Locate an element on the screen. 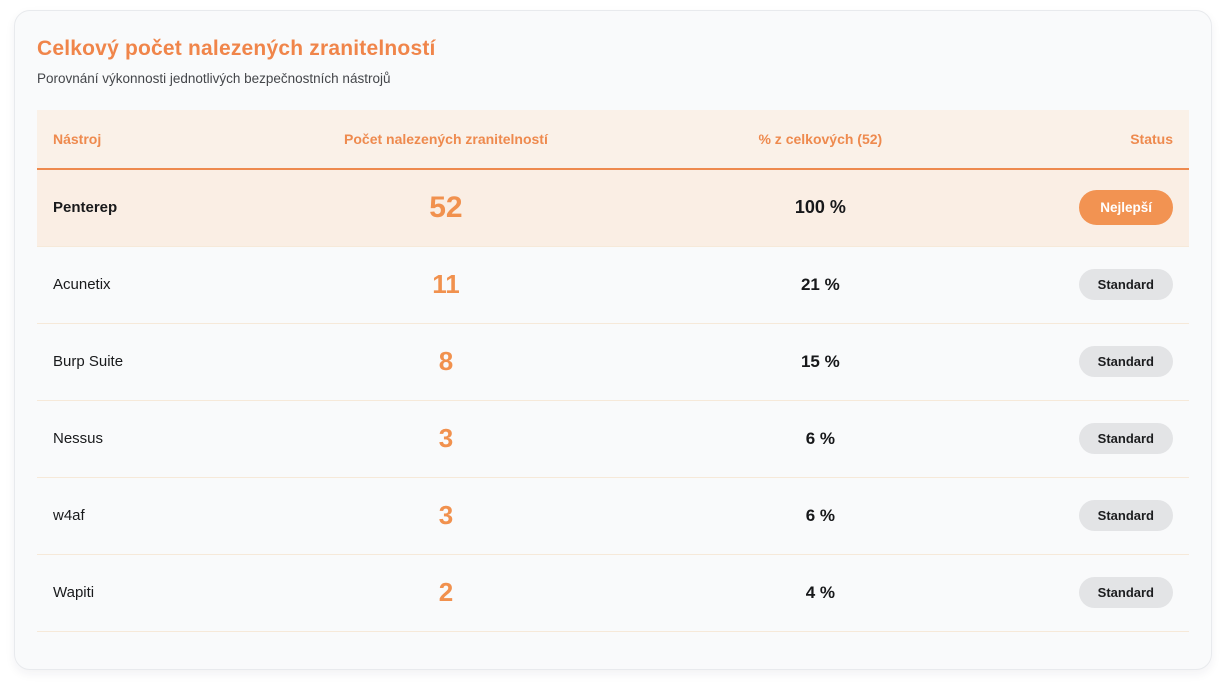 The image size is (1226, 688). vulnerability-count: 8 is located at coordinates (446, 362).